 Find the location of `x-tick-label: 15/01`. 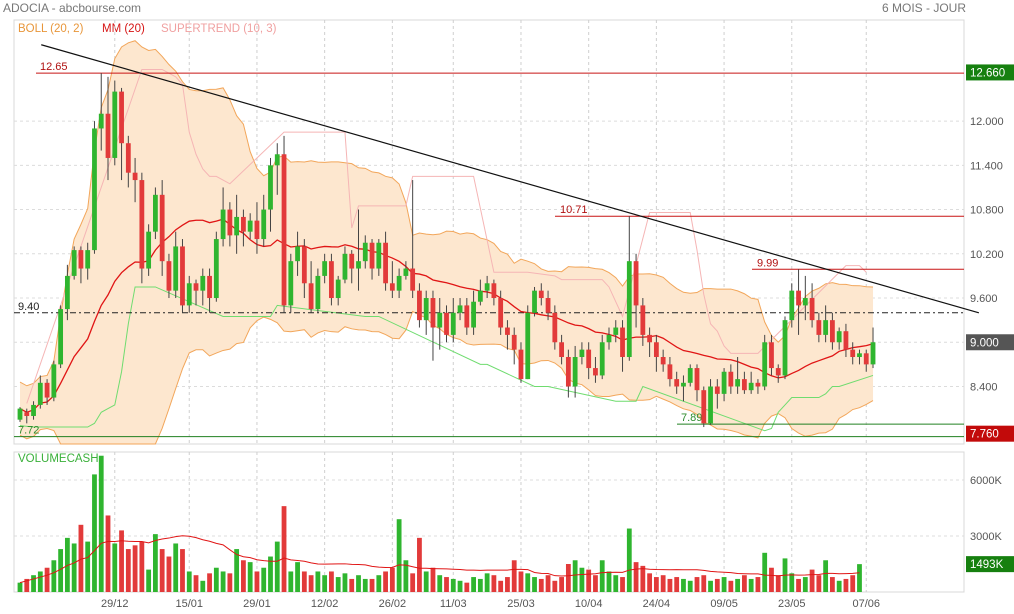

x-tick-label: 15/01 is located at coordinates (189, 604).